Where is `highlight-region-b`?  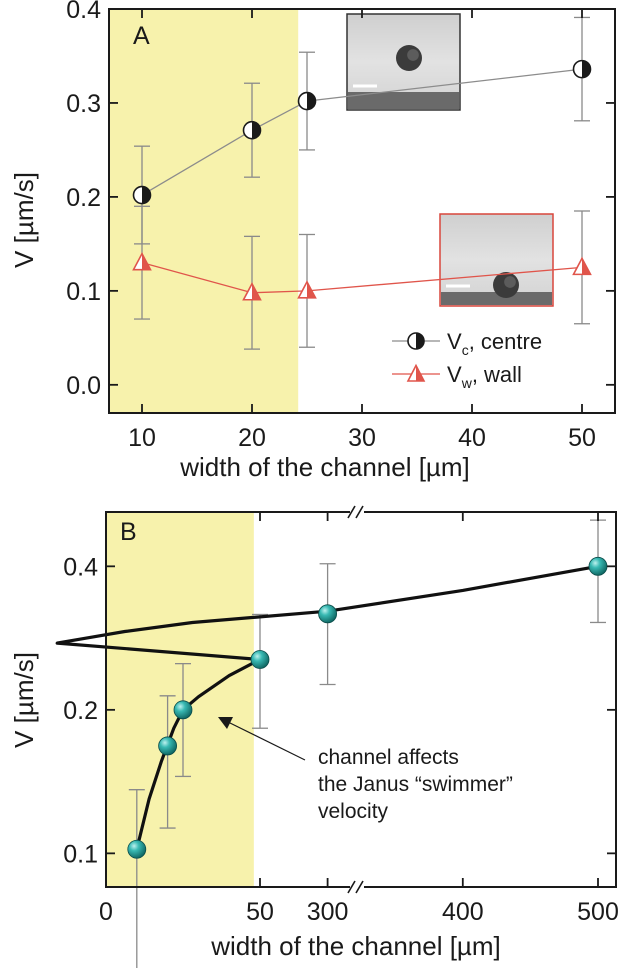
highlight-region-b is located at coordinates (180, 699).